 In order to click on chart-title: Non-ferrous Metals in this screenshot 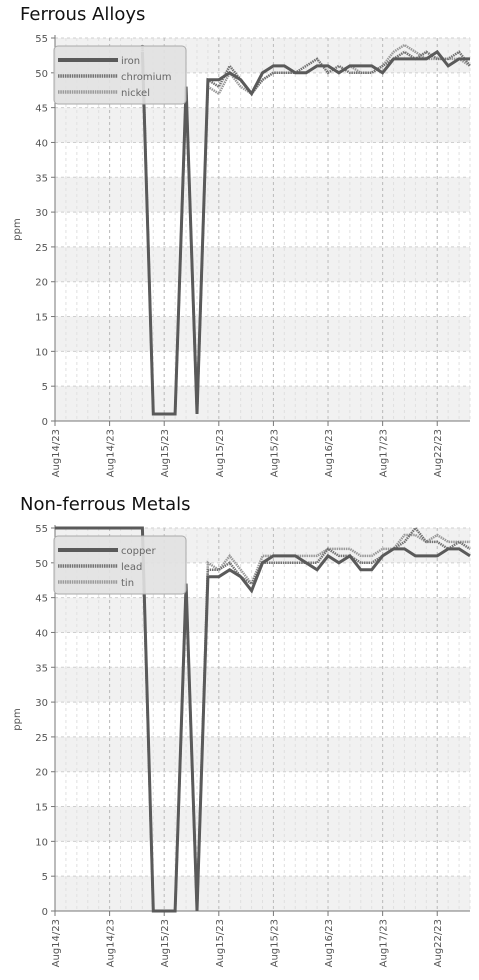, I will do `click(105, 504)`.